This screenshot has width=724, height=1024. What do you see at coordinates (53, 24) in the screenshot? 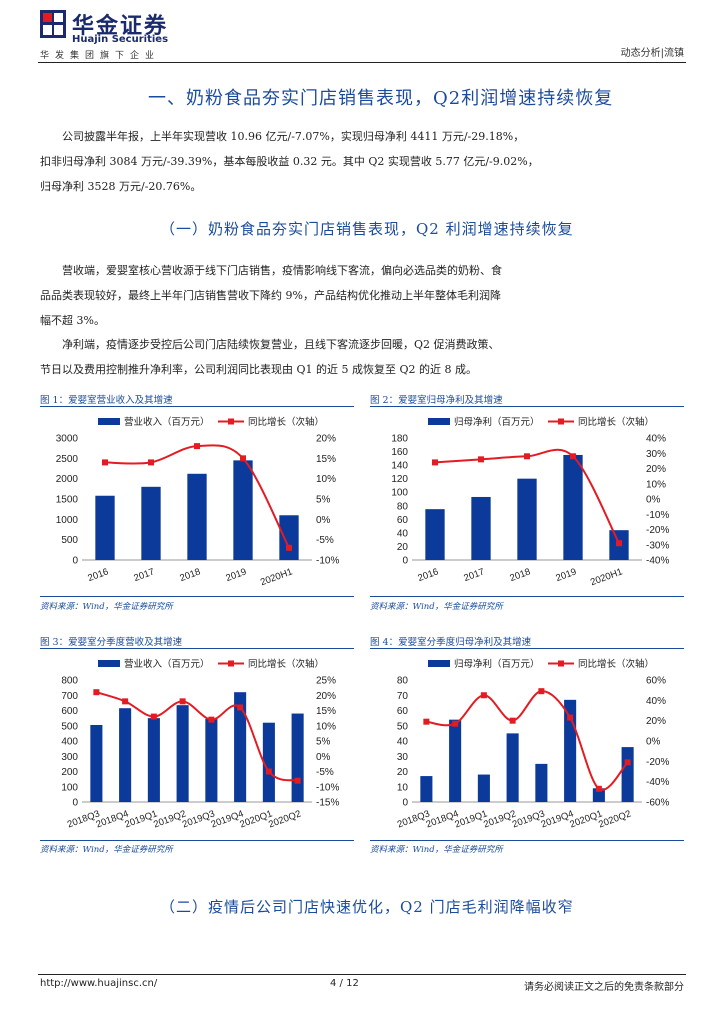
I see `logo-icon` at bounding box center [53, 24].